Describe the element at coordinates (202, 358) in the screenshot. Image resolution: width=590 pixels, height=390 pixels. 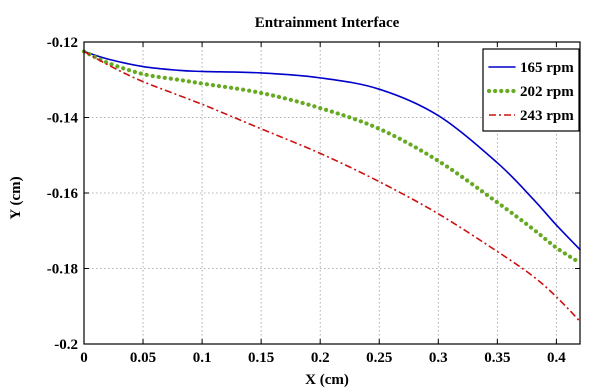
I see `x-tick-label: 0.1` at that location.